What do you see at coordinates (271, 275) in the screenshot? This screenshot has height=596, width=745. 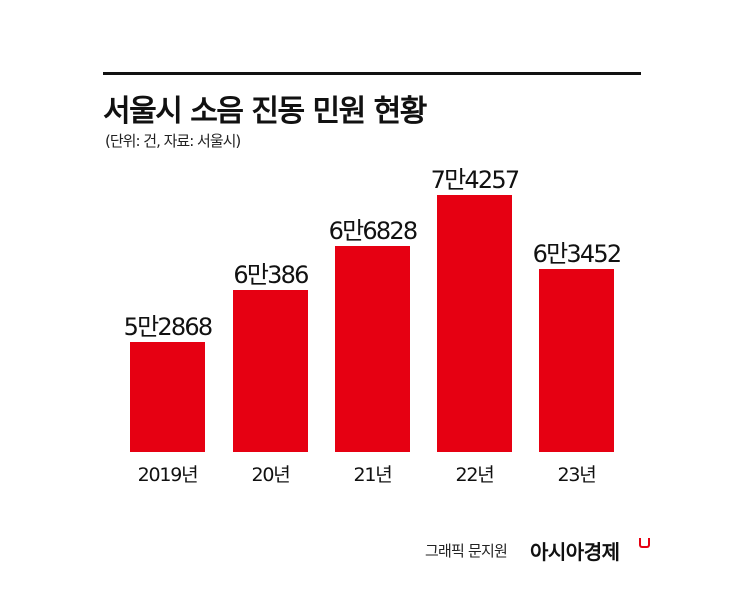 I see `bar-value-label: 6만386` at bounding box center [271, 275].